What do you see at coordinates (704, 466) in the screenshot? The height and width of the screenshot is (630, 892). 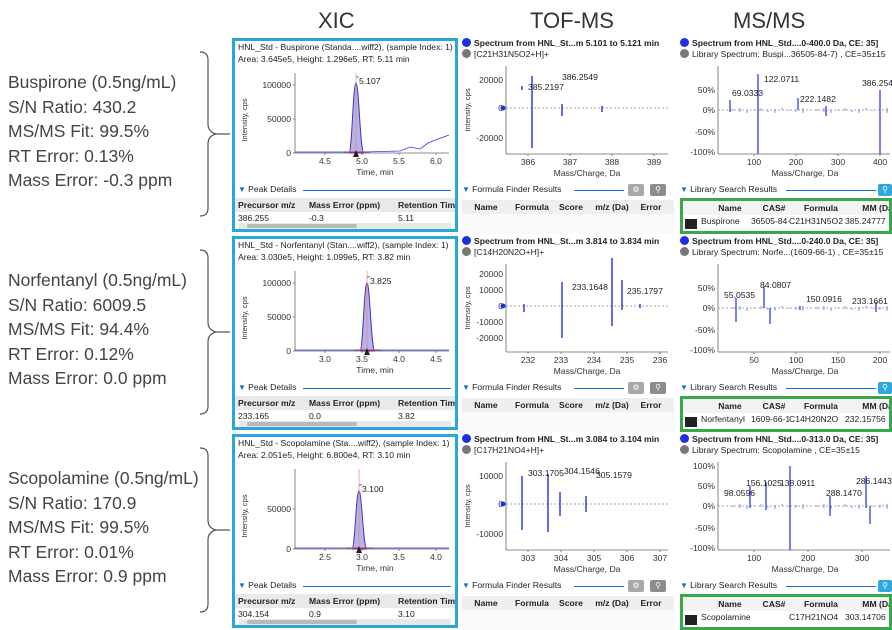 I see `msms-y-tick: 100%` at bounding box center [704, 466].